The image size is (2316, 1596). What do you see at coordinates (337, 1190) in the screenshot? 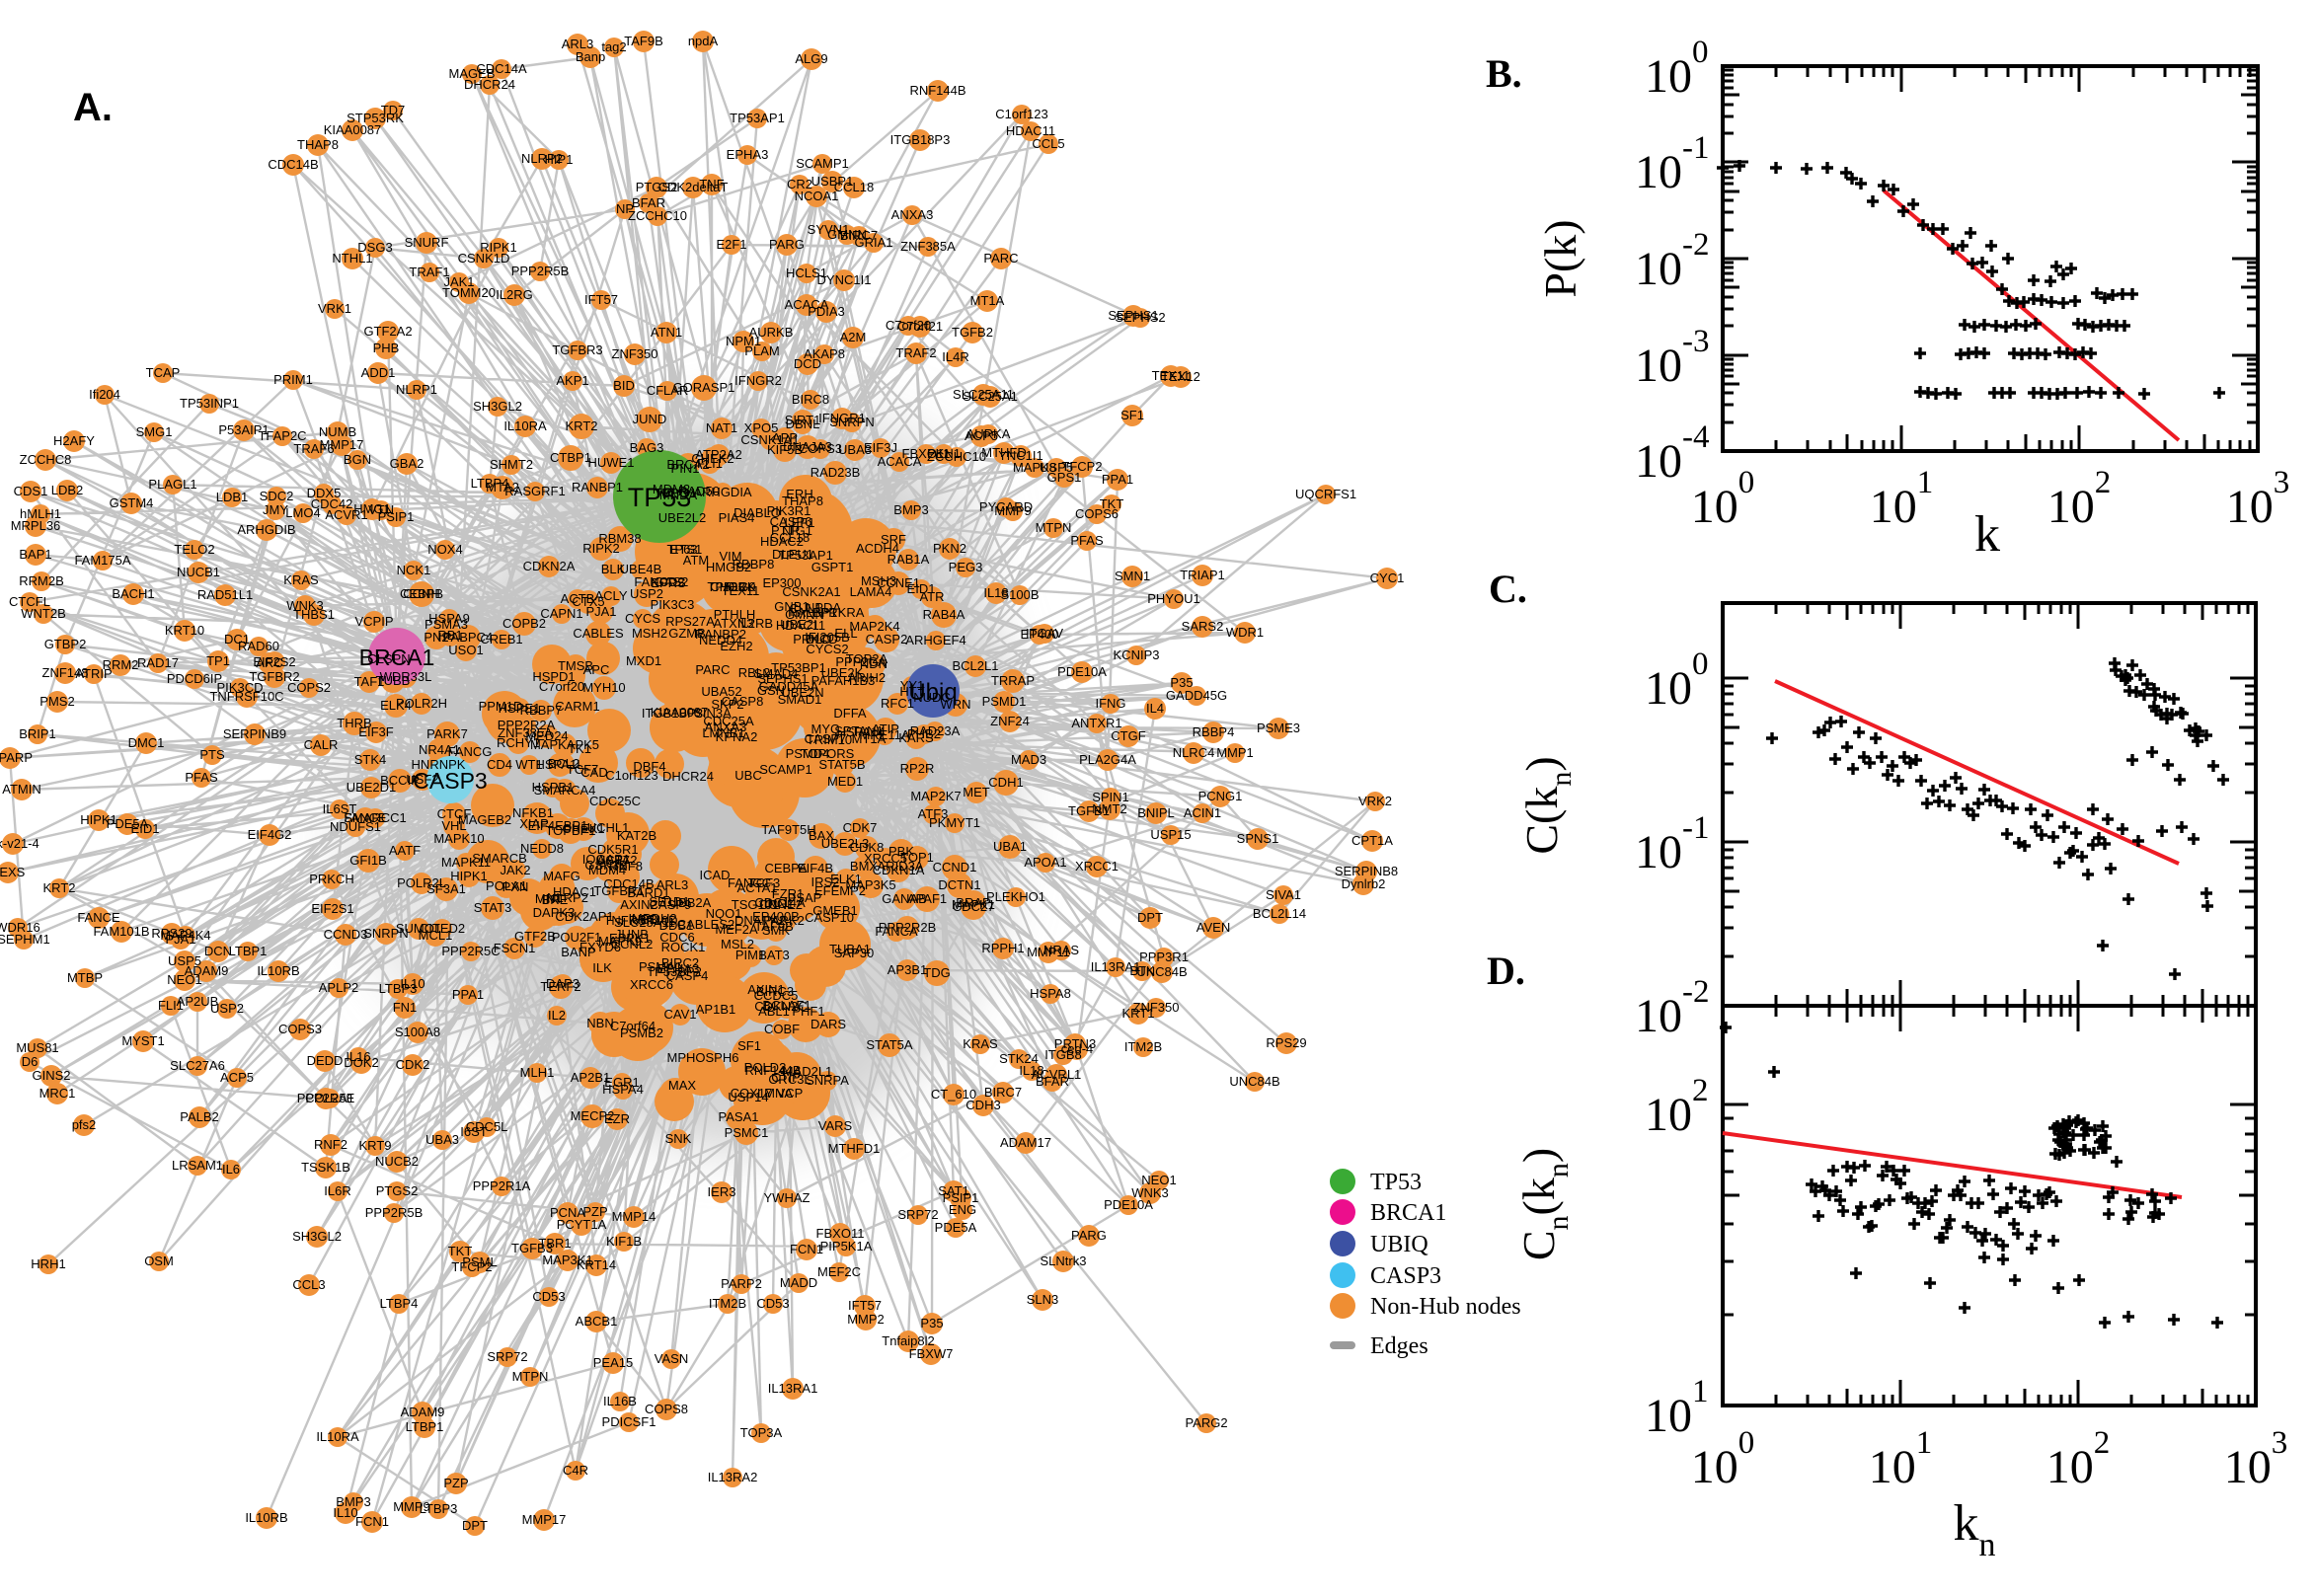
I see `svg-text: IL6R` at bounding box center [337, 1190].